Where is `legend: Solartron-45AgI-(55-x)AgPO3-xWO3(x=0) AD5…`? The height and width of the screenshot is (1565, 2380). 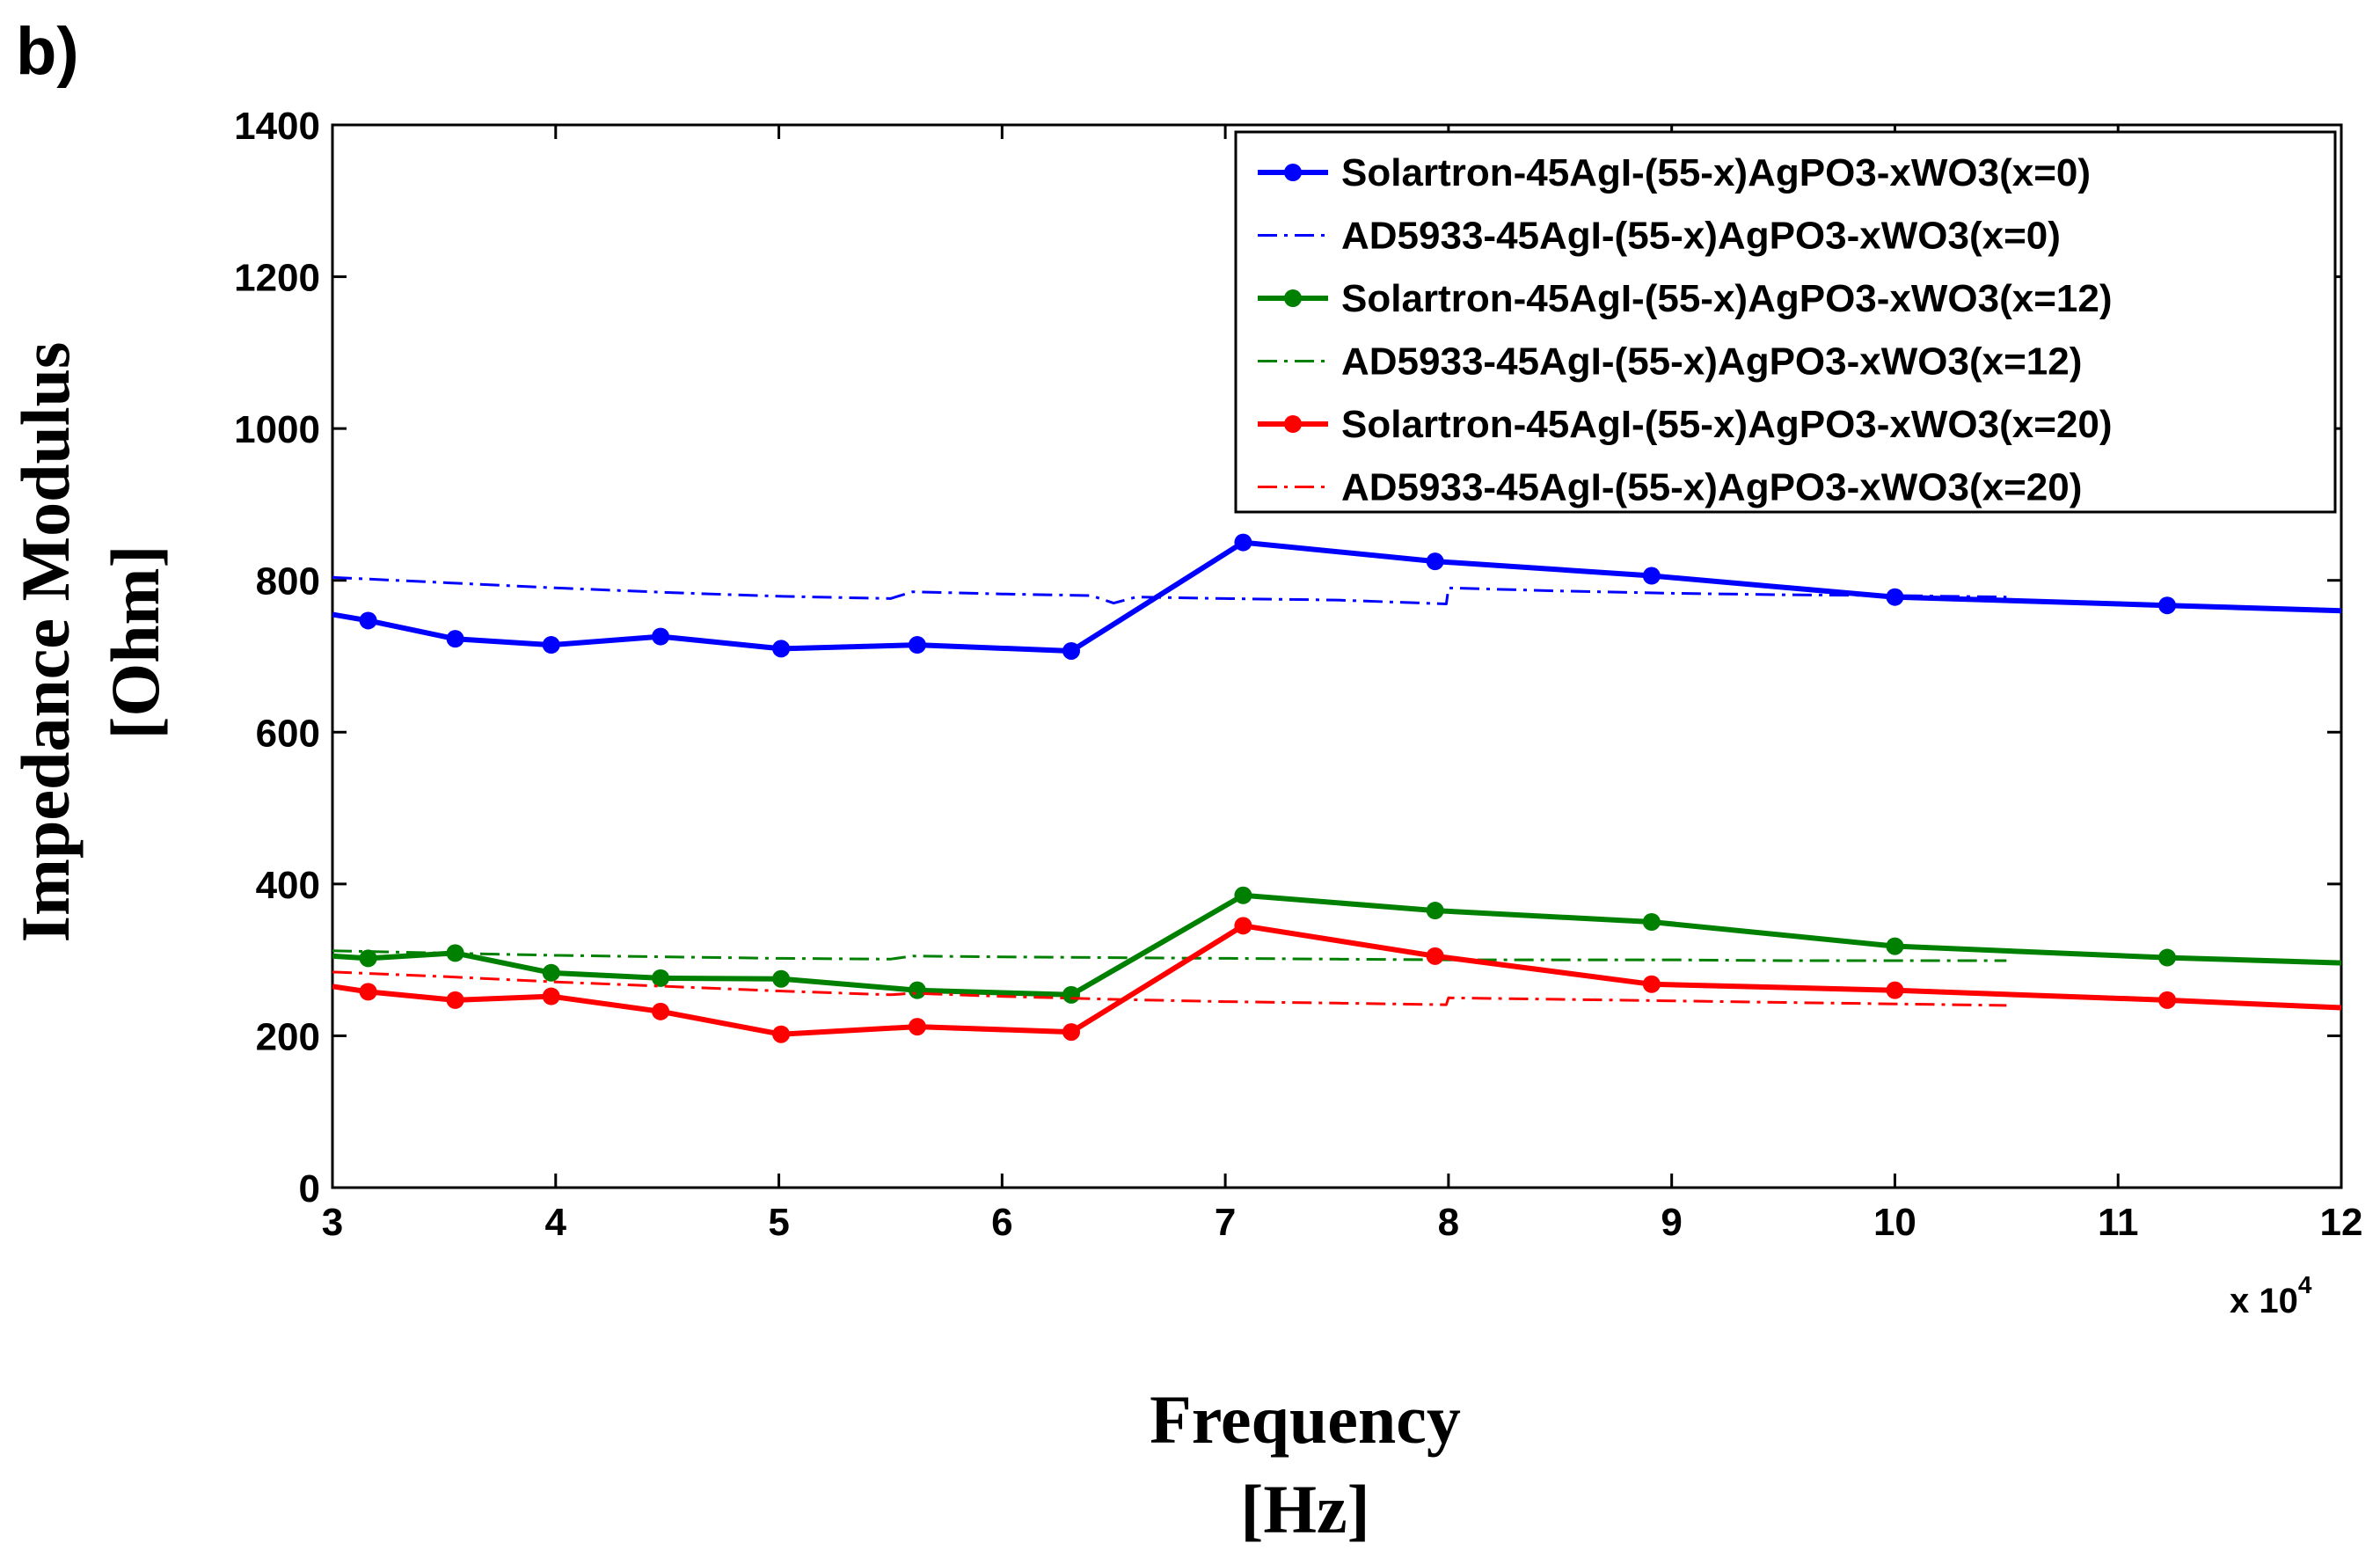
legend: Solartron-45AgI-(55-x)AgPO3-xWO3(x=0) AD5… is located at coordinates (1785, 322).